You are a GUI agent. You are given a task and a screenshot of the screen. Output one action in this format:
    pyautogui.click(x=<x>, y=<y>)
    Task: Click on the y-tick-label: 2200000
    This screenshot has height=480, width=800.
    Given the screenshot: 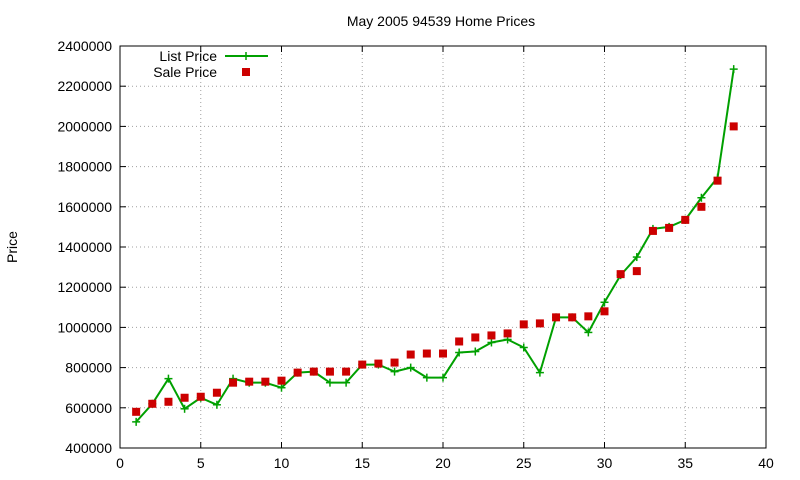 What is the action you would take?
    pyautogui.click(x=84, y=86)
    